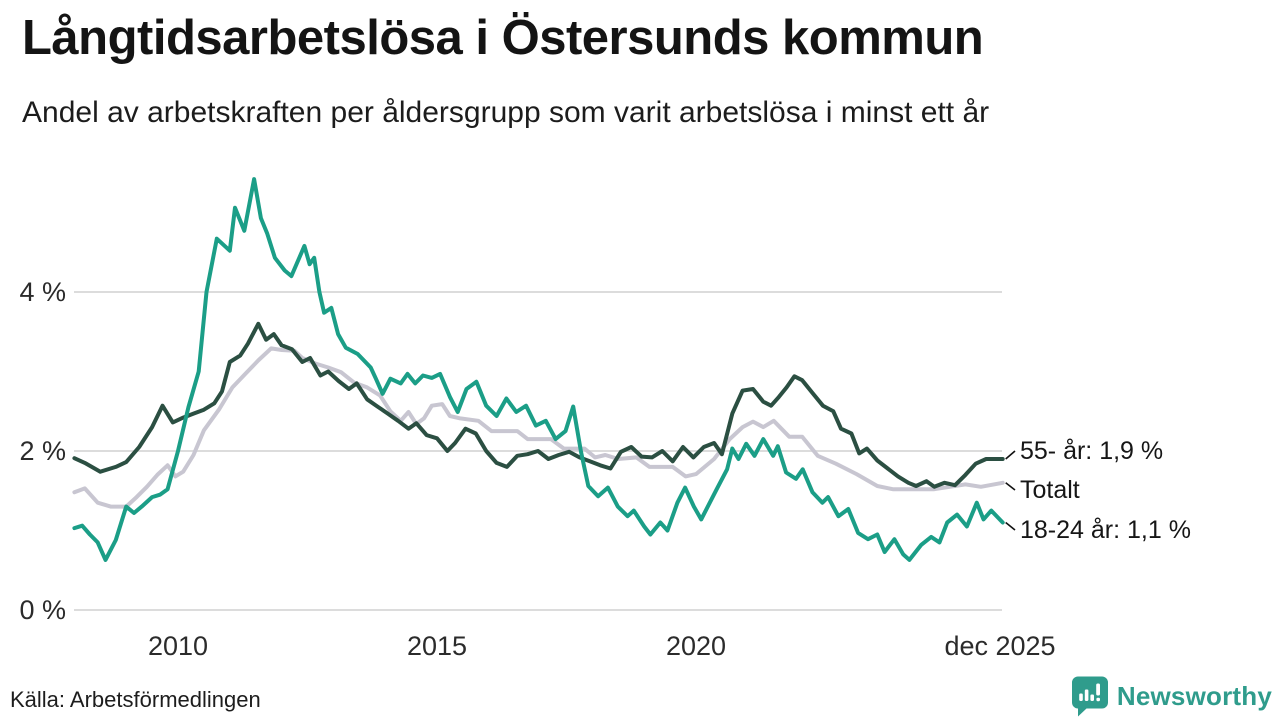 The image size is (1280, 720). Describe the element at coordinates (1092, 451) in the screenshot. I see `series-label-55: 55- år: 1,9 %` at that location.